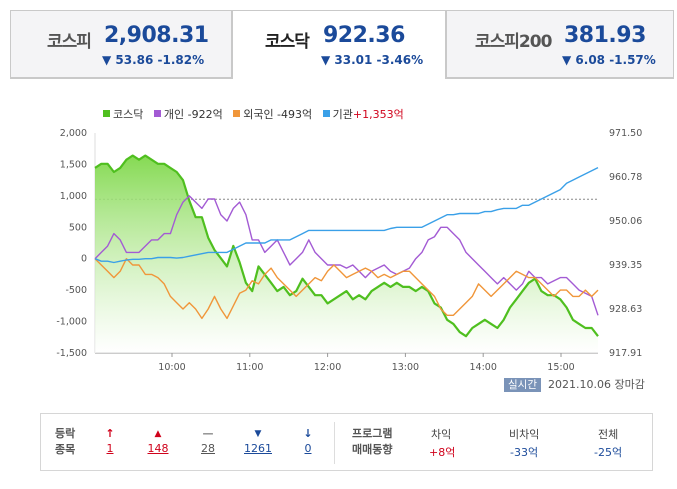 The width and height of the screenshot is (677, 489). What do you see at coordinates (78, 227) in the screenshot?
I see `left-axis-tick-label: 500` at bounding box center [78, 227].